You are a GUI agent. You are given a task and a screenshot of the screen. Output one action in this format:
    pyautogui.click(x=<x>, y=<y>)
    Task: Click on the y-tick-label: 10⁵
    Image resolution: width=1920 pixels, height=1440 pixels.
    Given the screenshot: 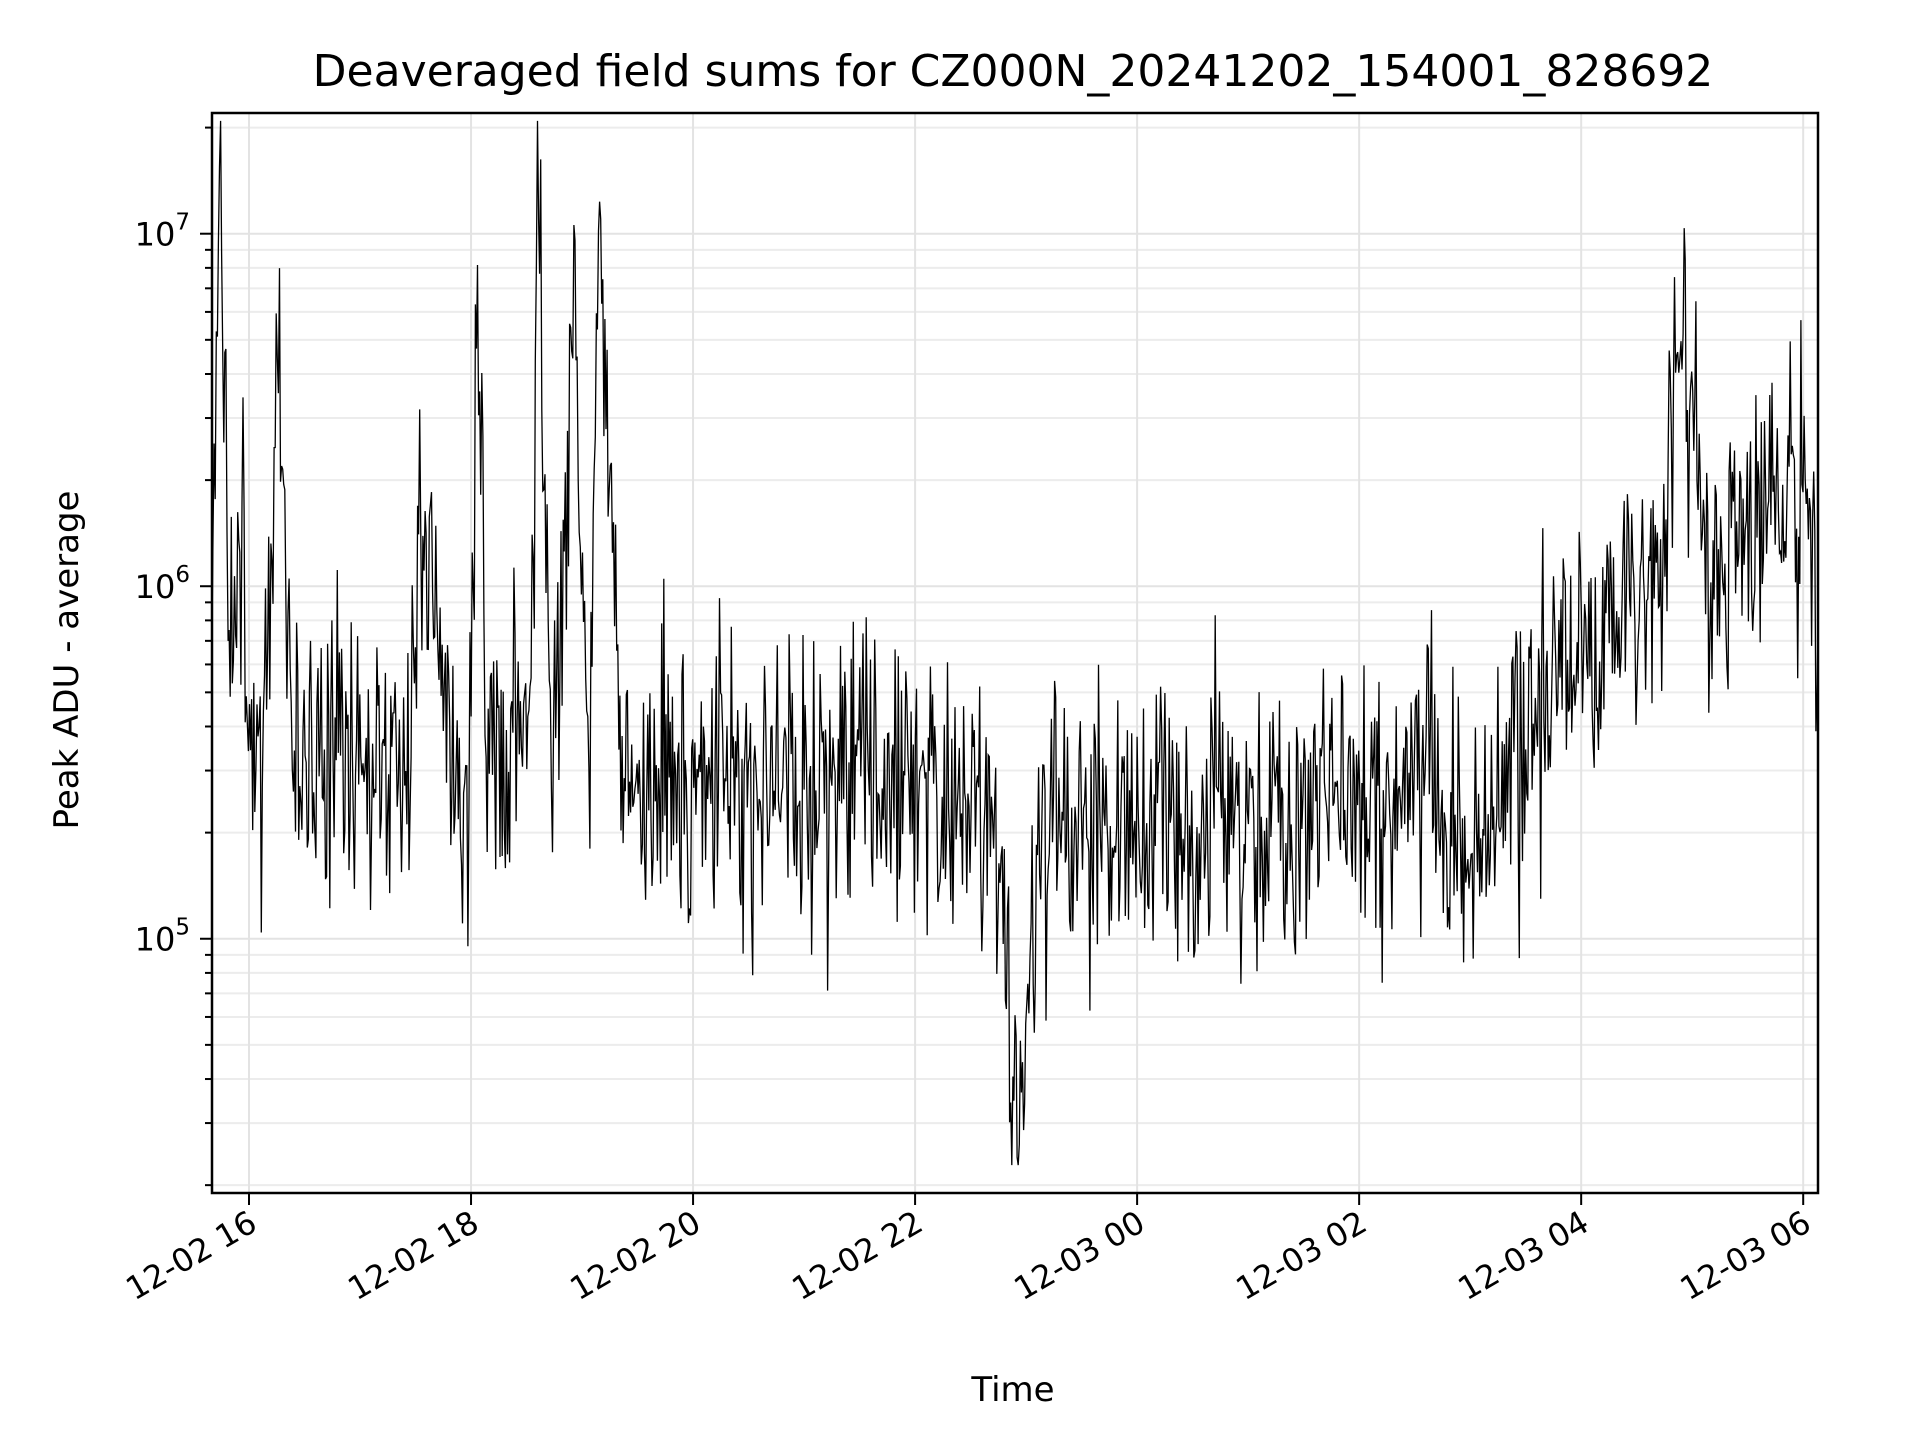 What is the action you would take?
    pyautogui.click(x=162, y=937)
    